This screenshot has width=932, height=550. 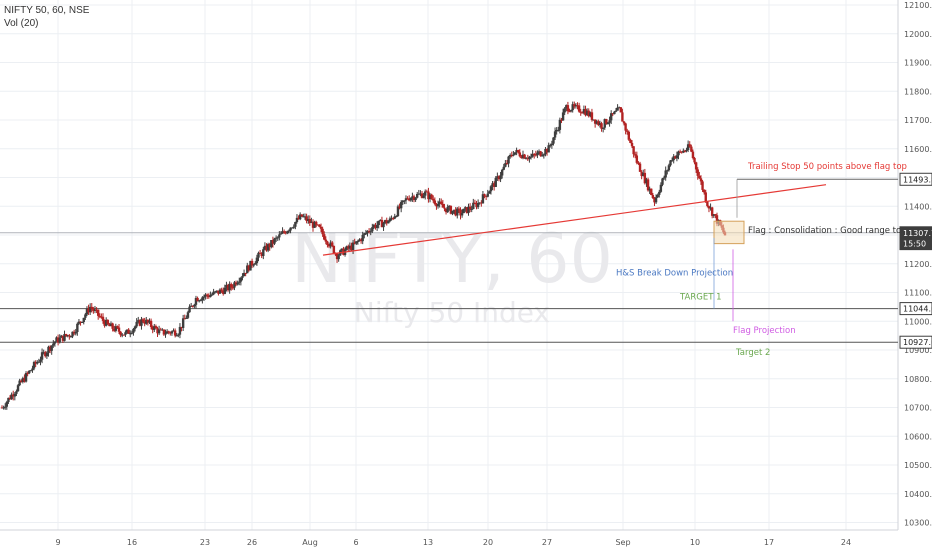 I want to click on y-axis-tick-label: 12100.00, so click(x=918, y=5).